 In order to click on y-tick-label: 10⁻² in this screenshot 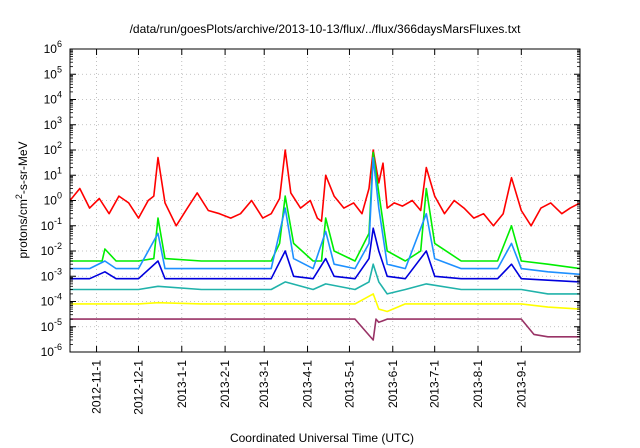, I will do `click(51, 249)`.